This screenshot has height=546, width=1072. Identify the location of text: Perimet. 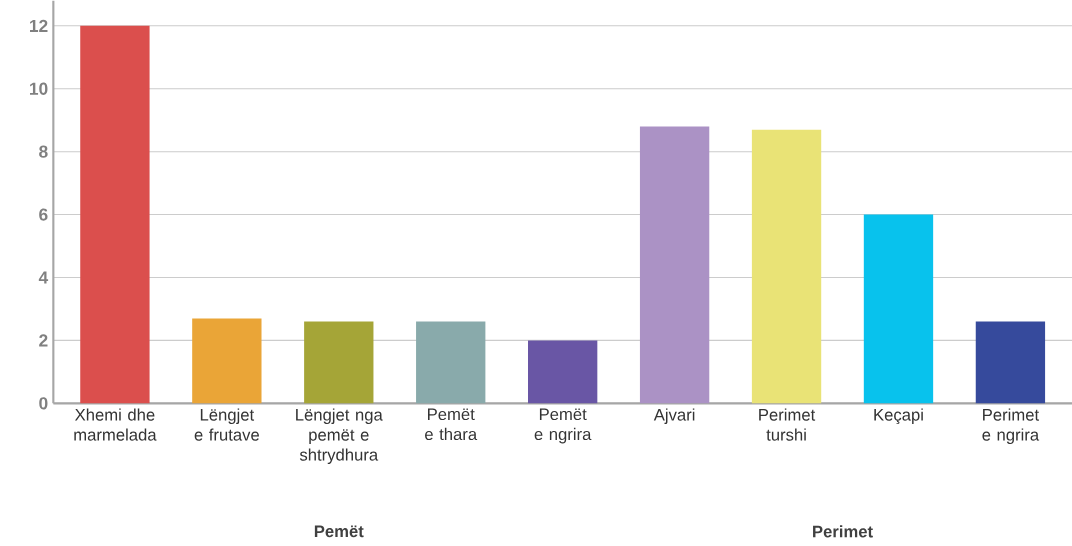
(843, 531).